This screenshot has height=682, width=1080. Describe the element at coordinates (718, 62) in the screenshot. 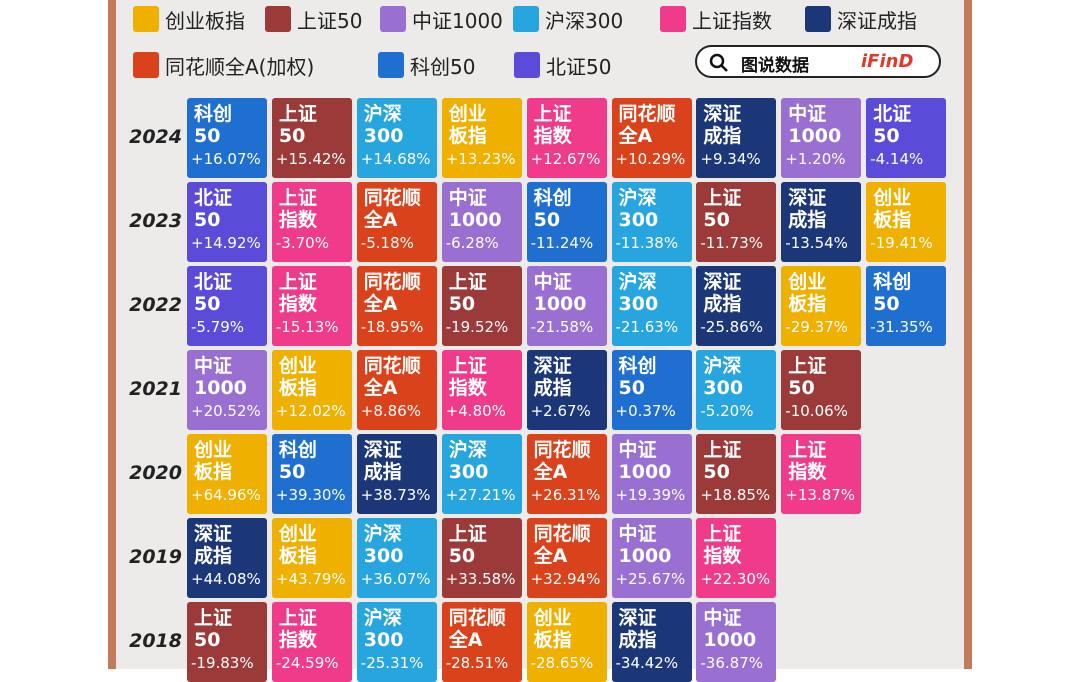

I see `search-icon` at that location.